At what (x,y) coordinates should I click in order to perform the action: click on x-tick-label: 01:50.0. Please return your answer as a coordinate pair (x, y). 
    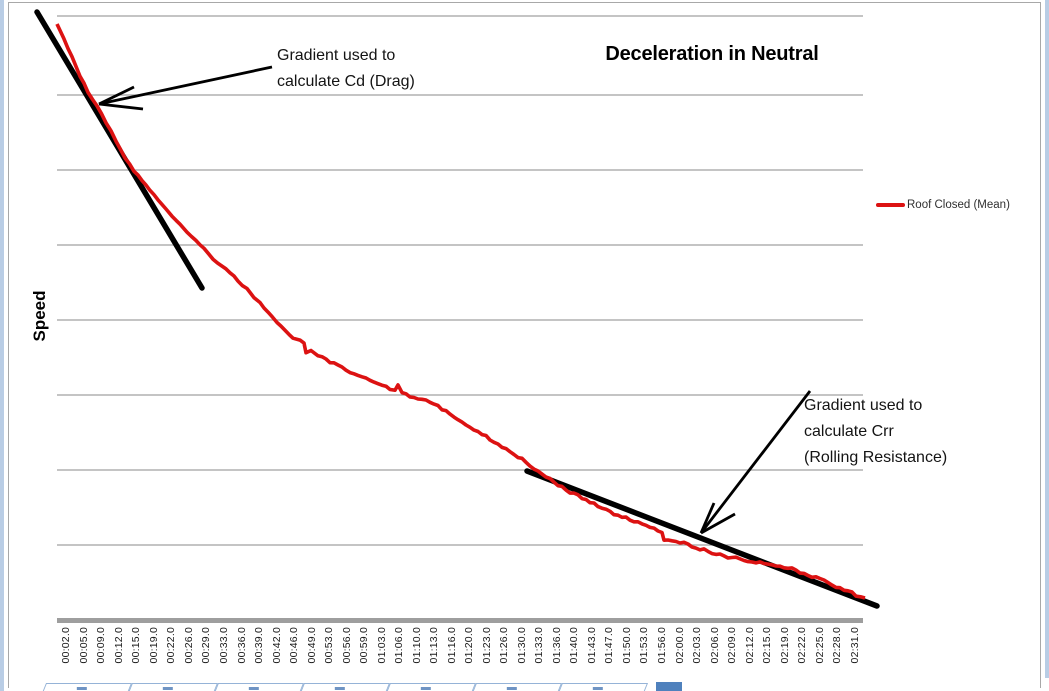
    Looking at the image, I should click on (626, 645).